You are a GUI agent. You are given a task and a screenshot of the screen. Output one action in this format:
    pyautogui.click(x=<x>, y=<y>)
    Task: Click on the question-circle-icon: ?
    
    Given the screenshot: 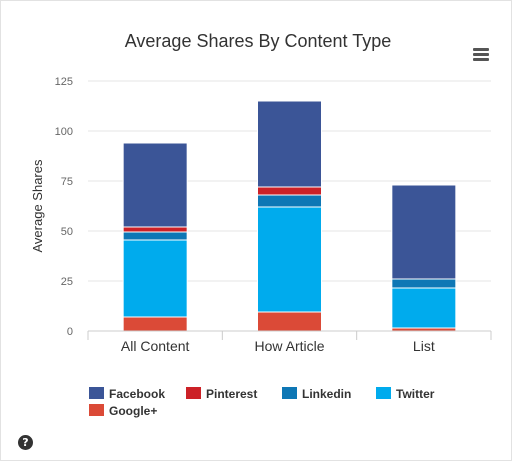 What is the action you would take?
    pyautogui.click(x=25, y=442)
    